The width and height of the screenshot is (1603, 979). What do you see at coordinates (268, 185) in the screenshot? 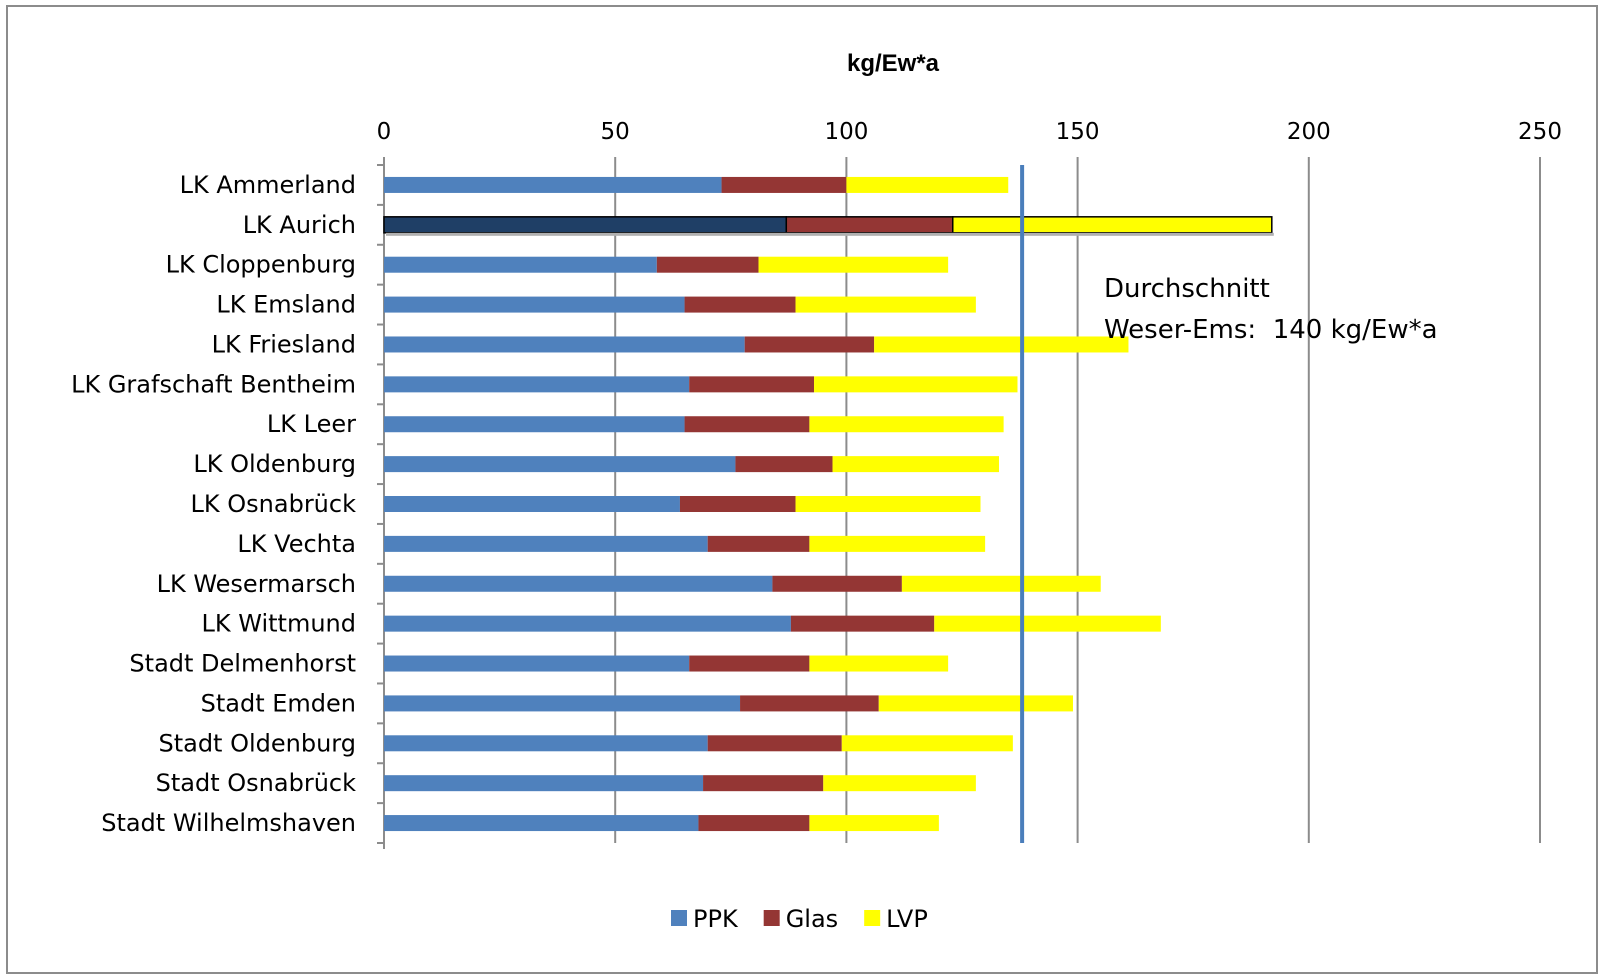
I see `category-label: LK Ammerland` at bounding box center [268, 185].